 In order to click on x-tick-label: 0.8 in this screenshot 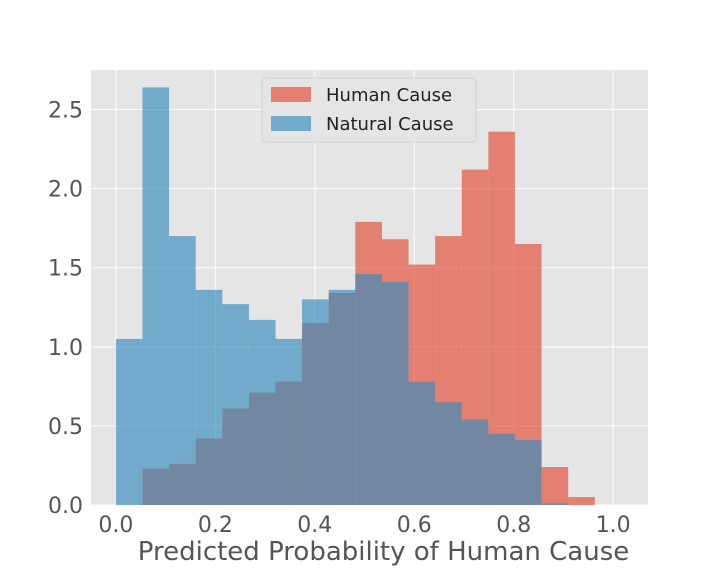, I will do `click(513, 525)`.